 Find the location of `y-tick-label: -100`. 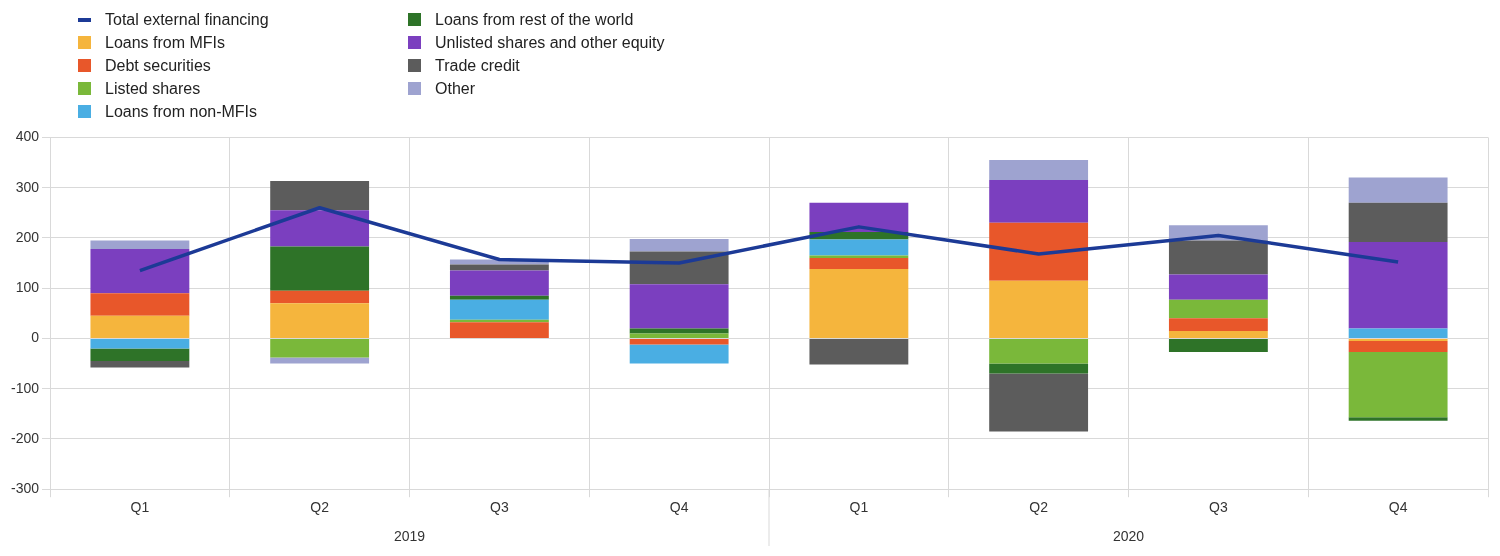

y-tick-label: -100 is located at coordinates (25, 387).